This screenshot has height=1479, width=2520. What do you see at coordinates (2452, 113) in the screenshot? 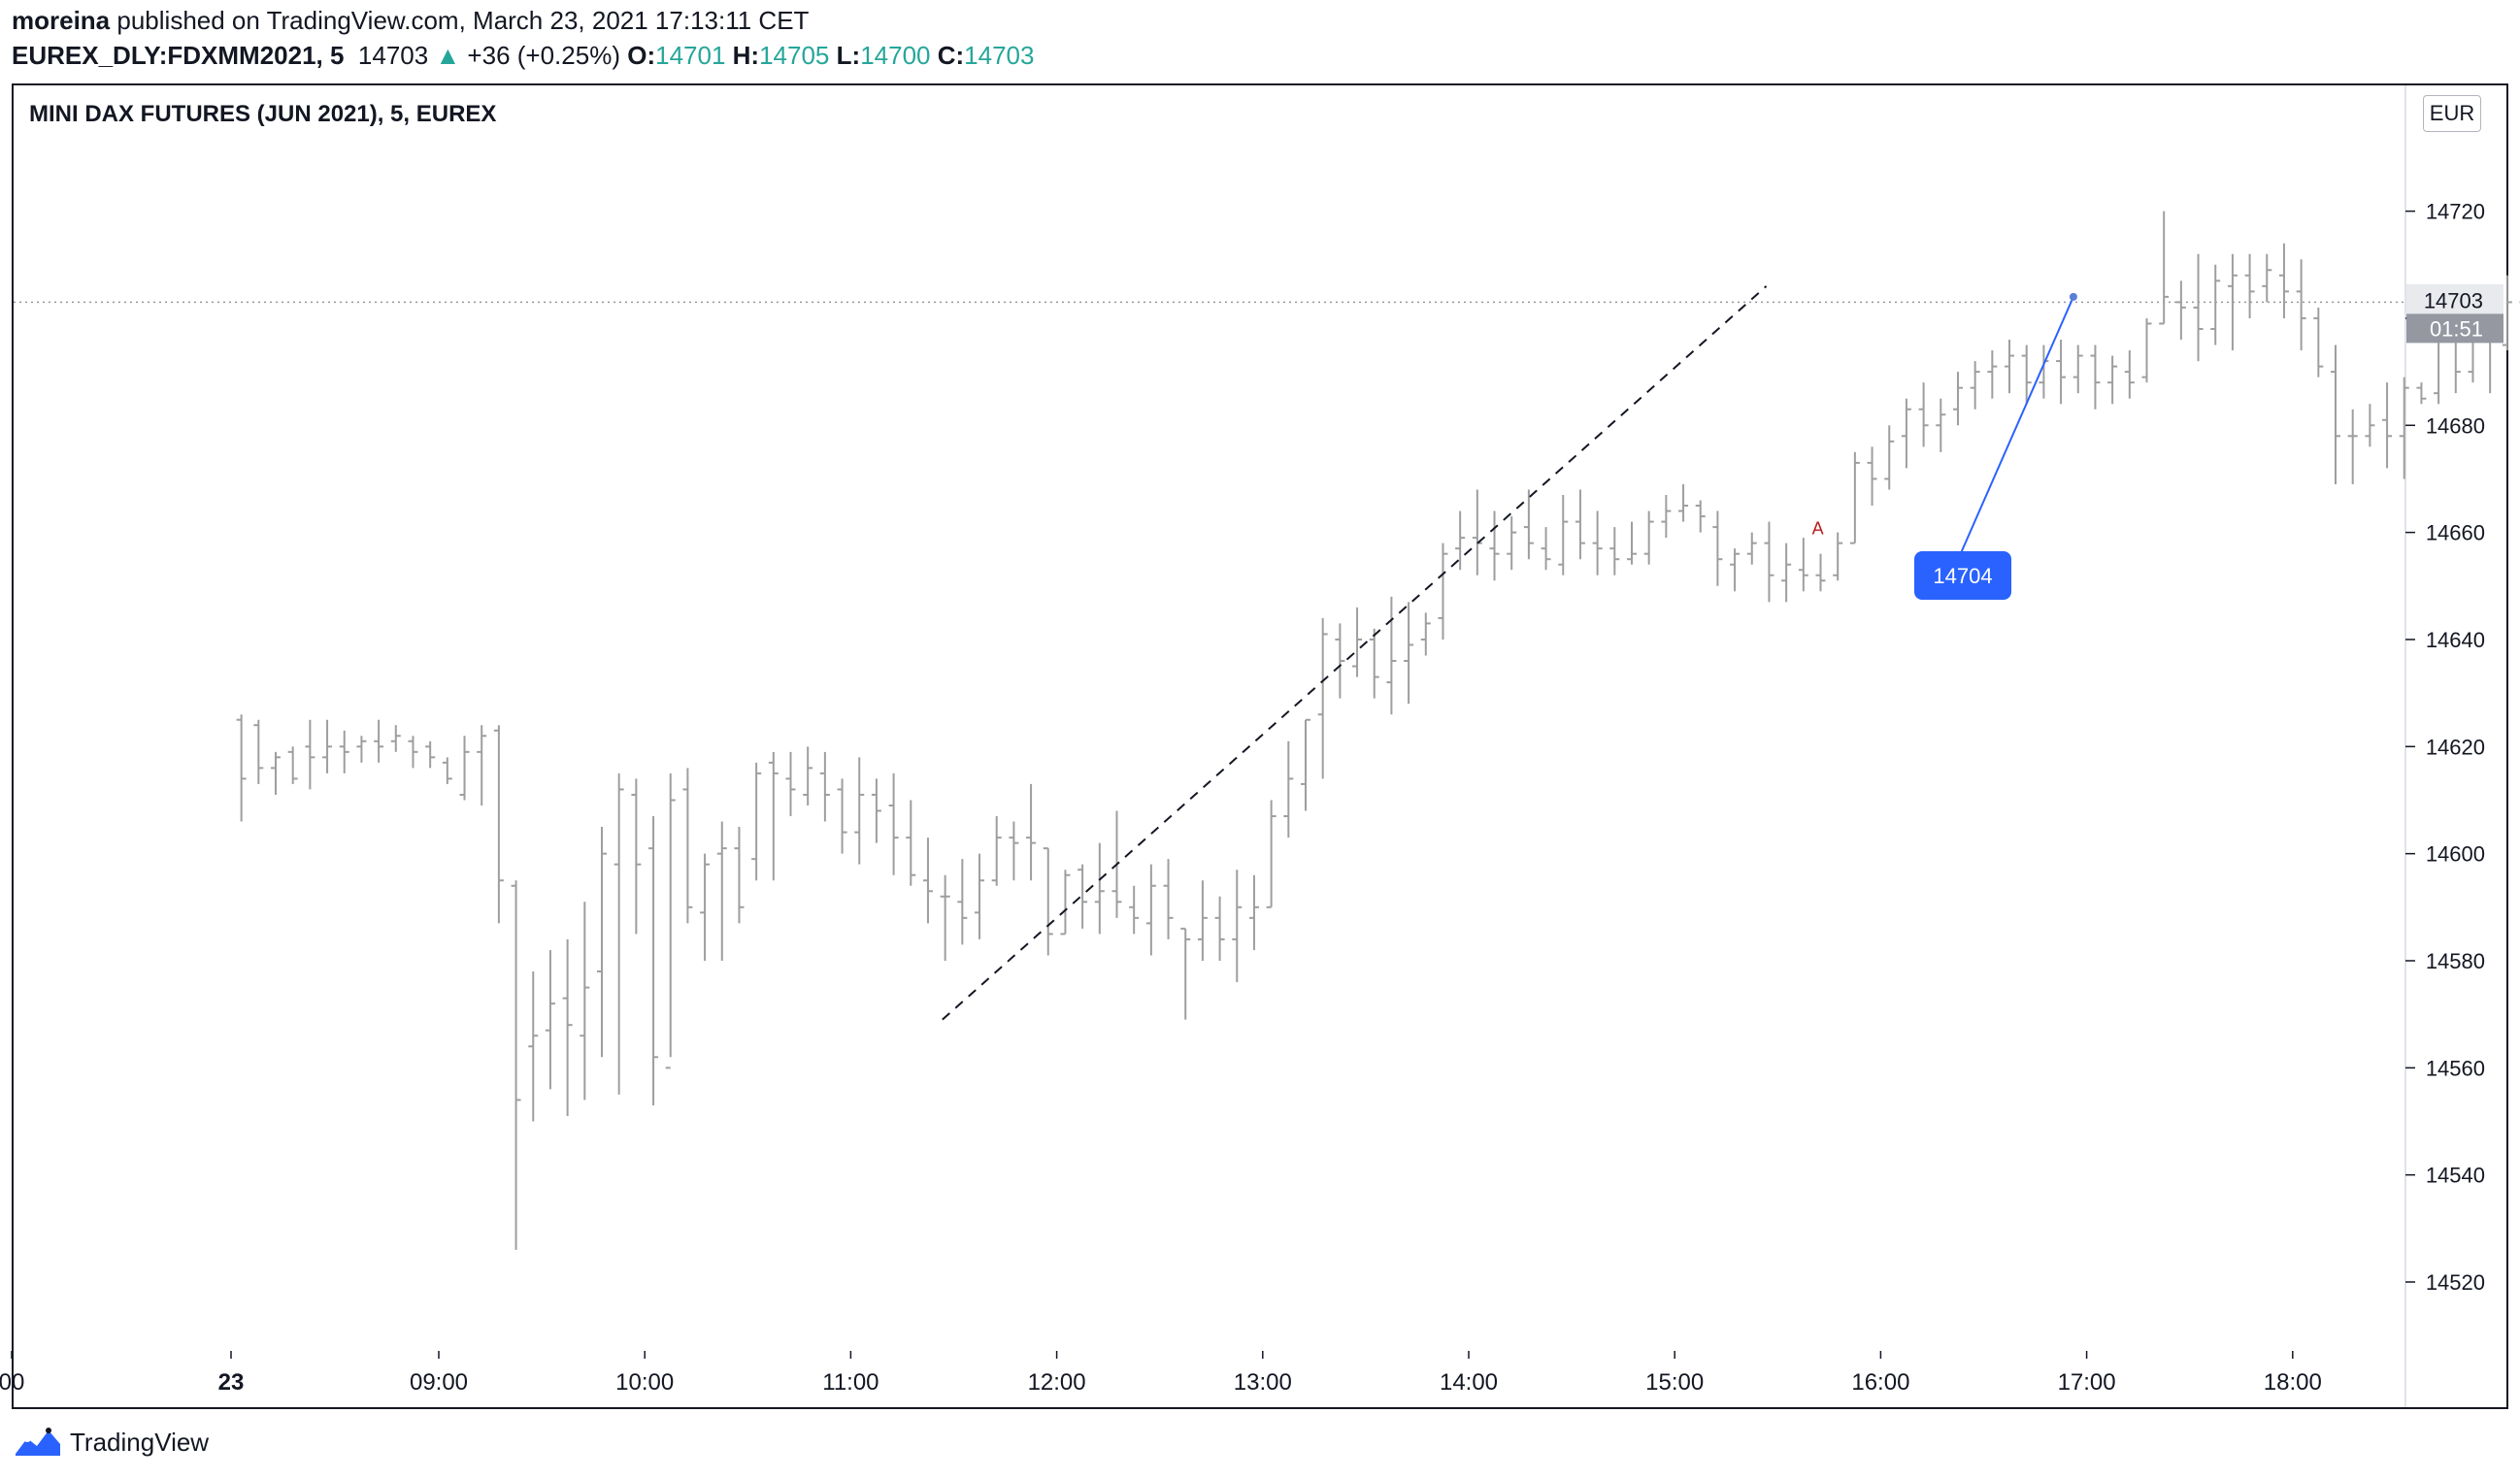
I see `currency-button: EUR` at bounding box center [2452, 113].